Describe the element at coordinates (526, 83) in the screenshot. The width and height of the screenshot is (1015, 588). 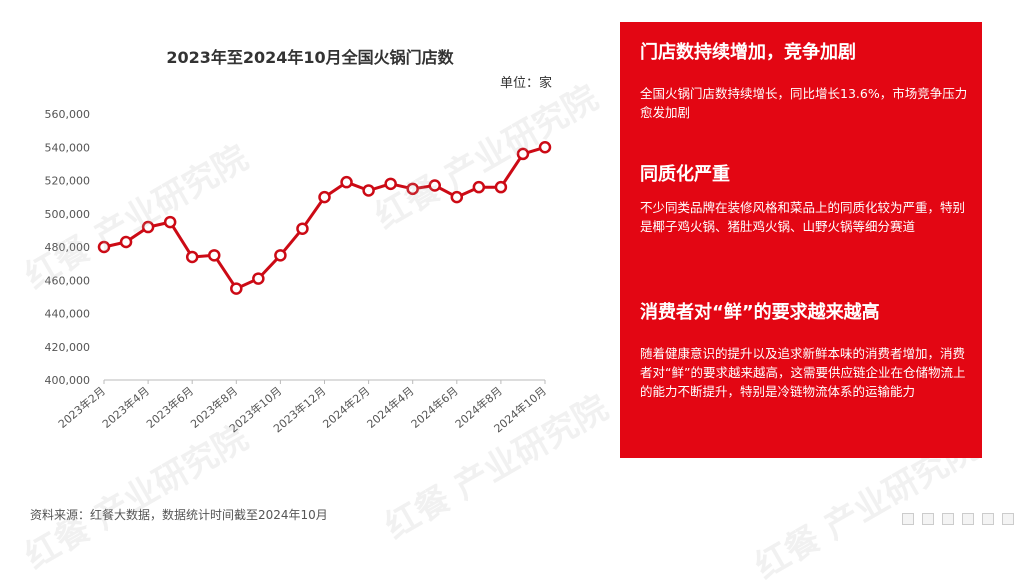
I see `unit-label: 单位：家` at that location.